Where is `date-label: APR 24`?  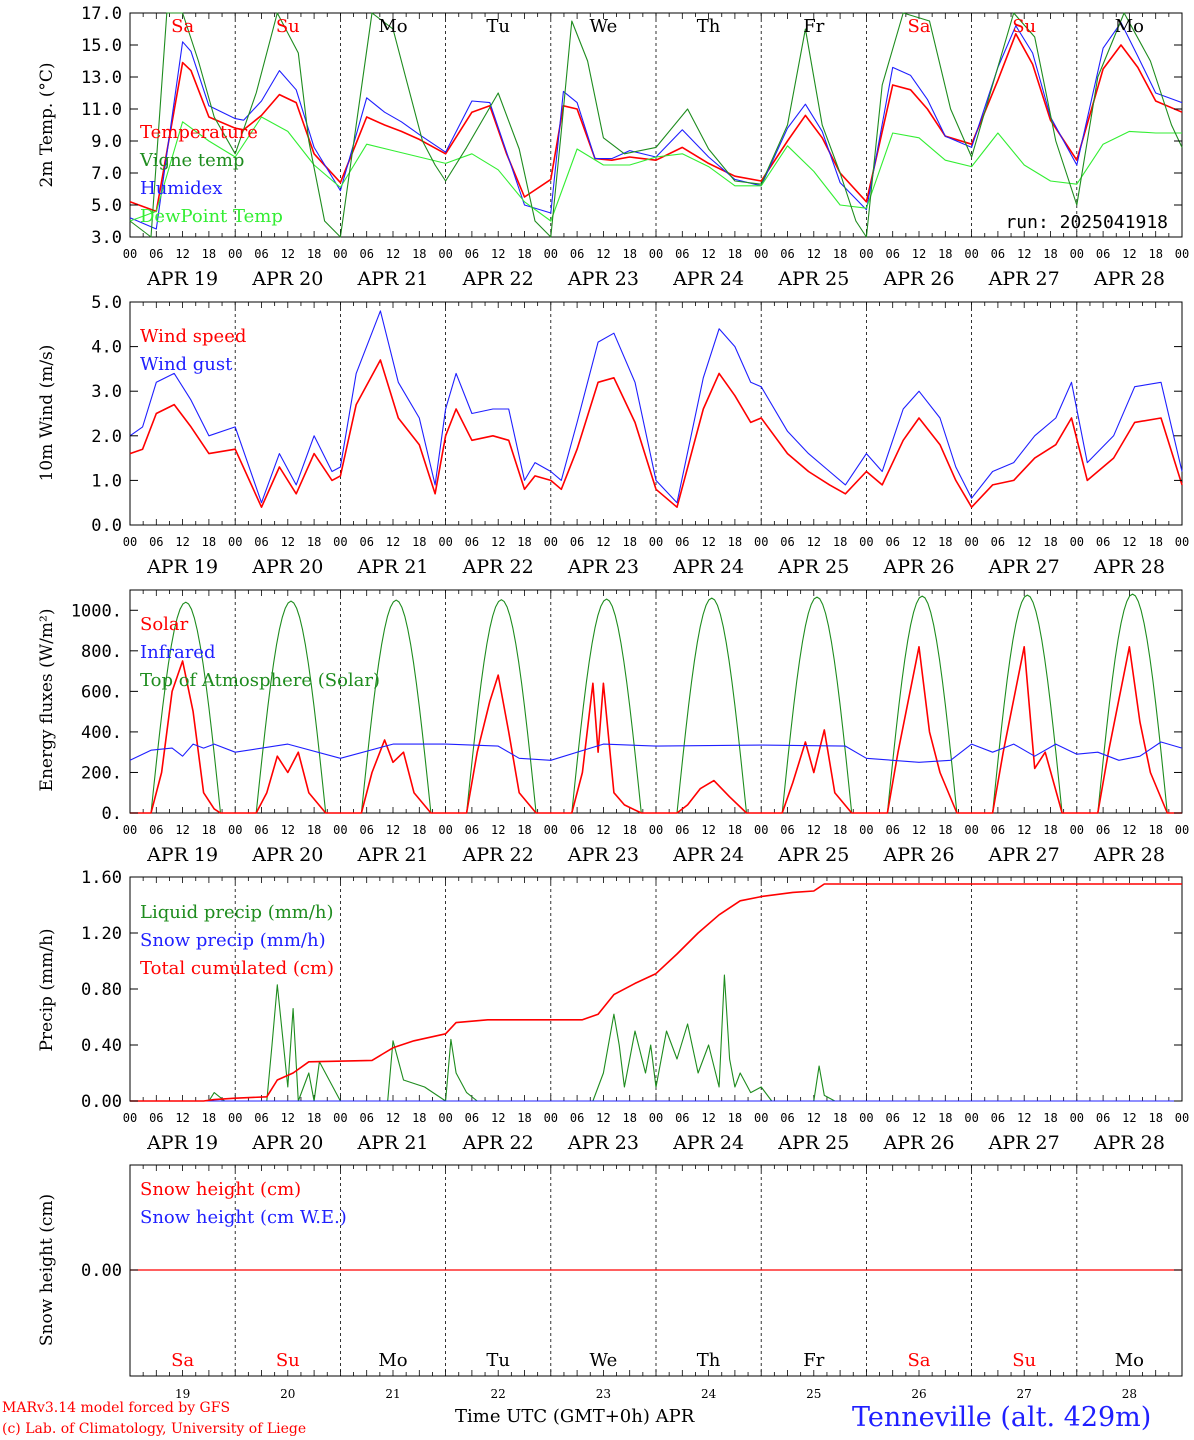
date-label: APR 24 is located at coordinates (708, 567).